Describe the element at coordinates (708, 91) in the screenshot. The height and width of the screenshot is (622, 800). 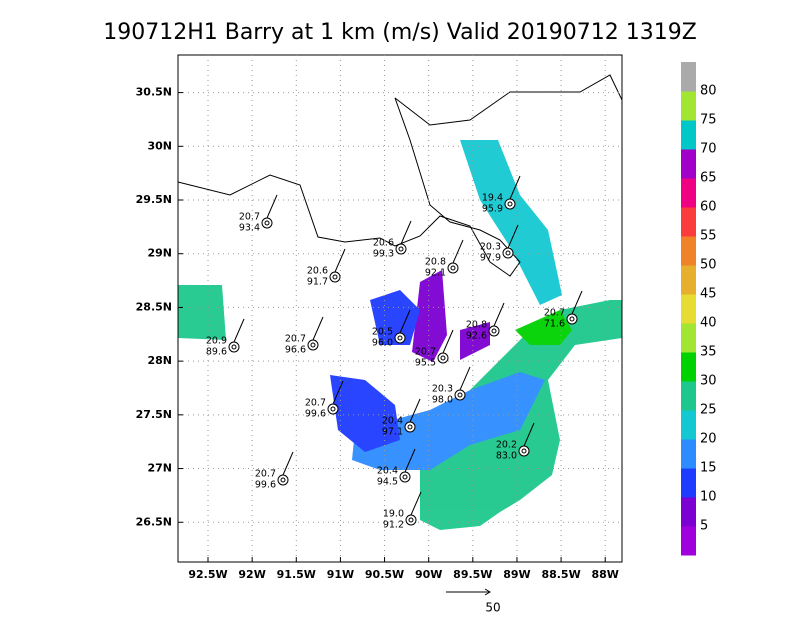
I see `colorbar-label: 80` at that location.